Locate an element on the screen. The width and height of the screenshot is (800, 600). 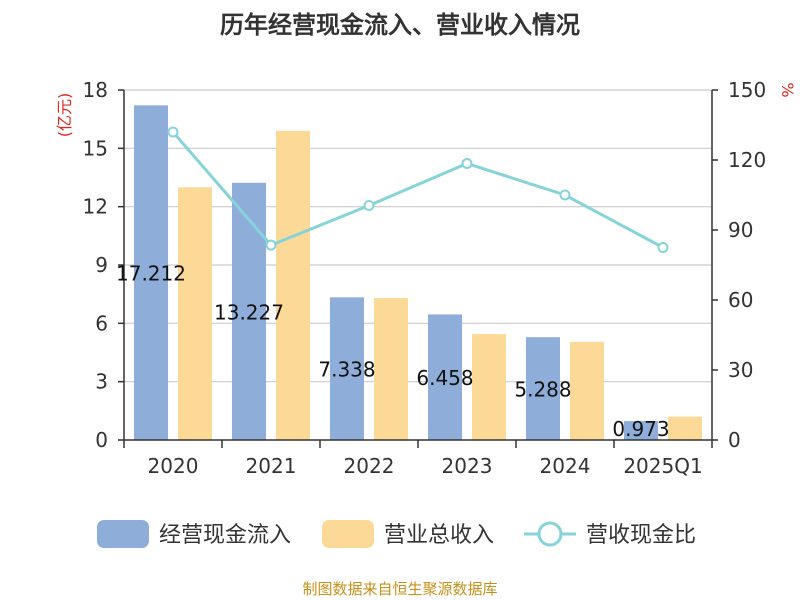
source-note: 制图数据来自恒生聚源数据库 is located at coordinates (399, 589).